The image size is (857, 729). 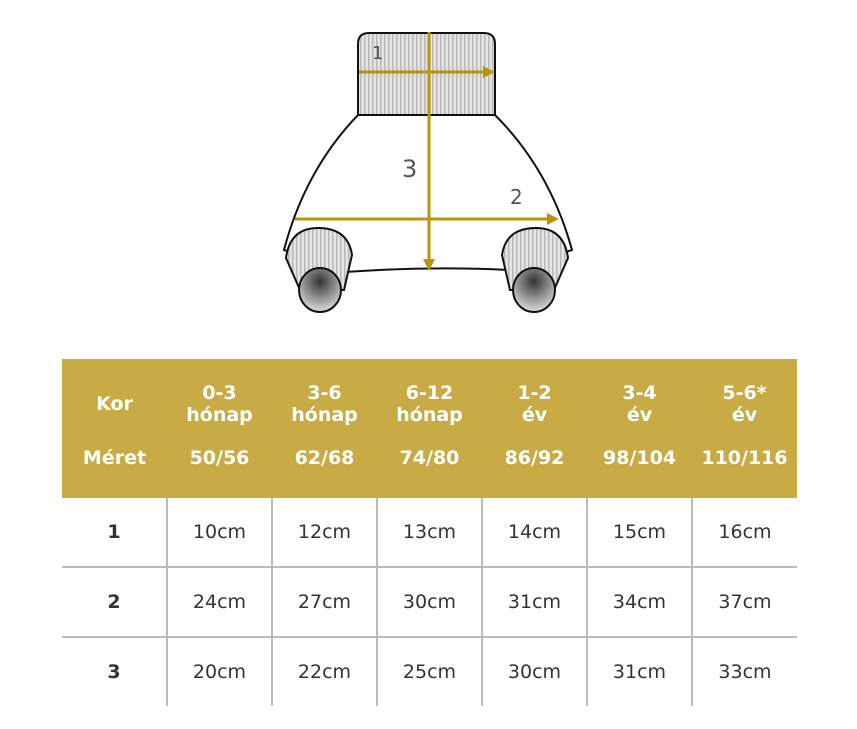 I want to click on size-cell: 50/56, so click(x=219, y=472).